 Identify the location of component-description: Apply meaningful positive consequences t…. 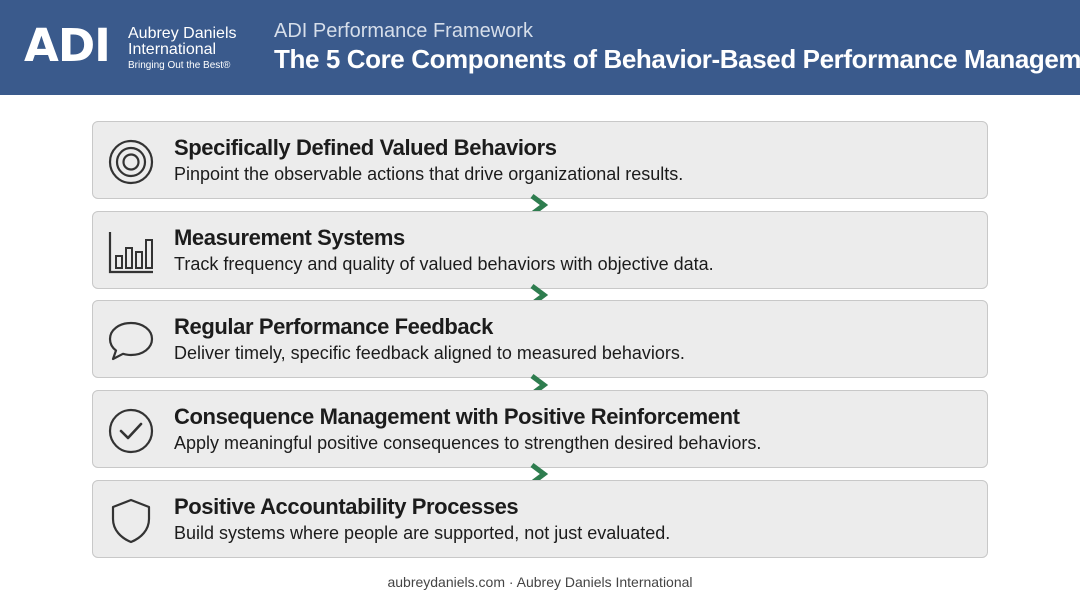
(468, 443).